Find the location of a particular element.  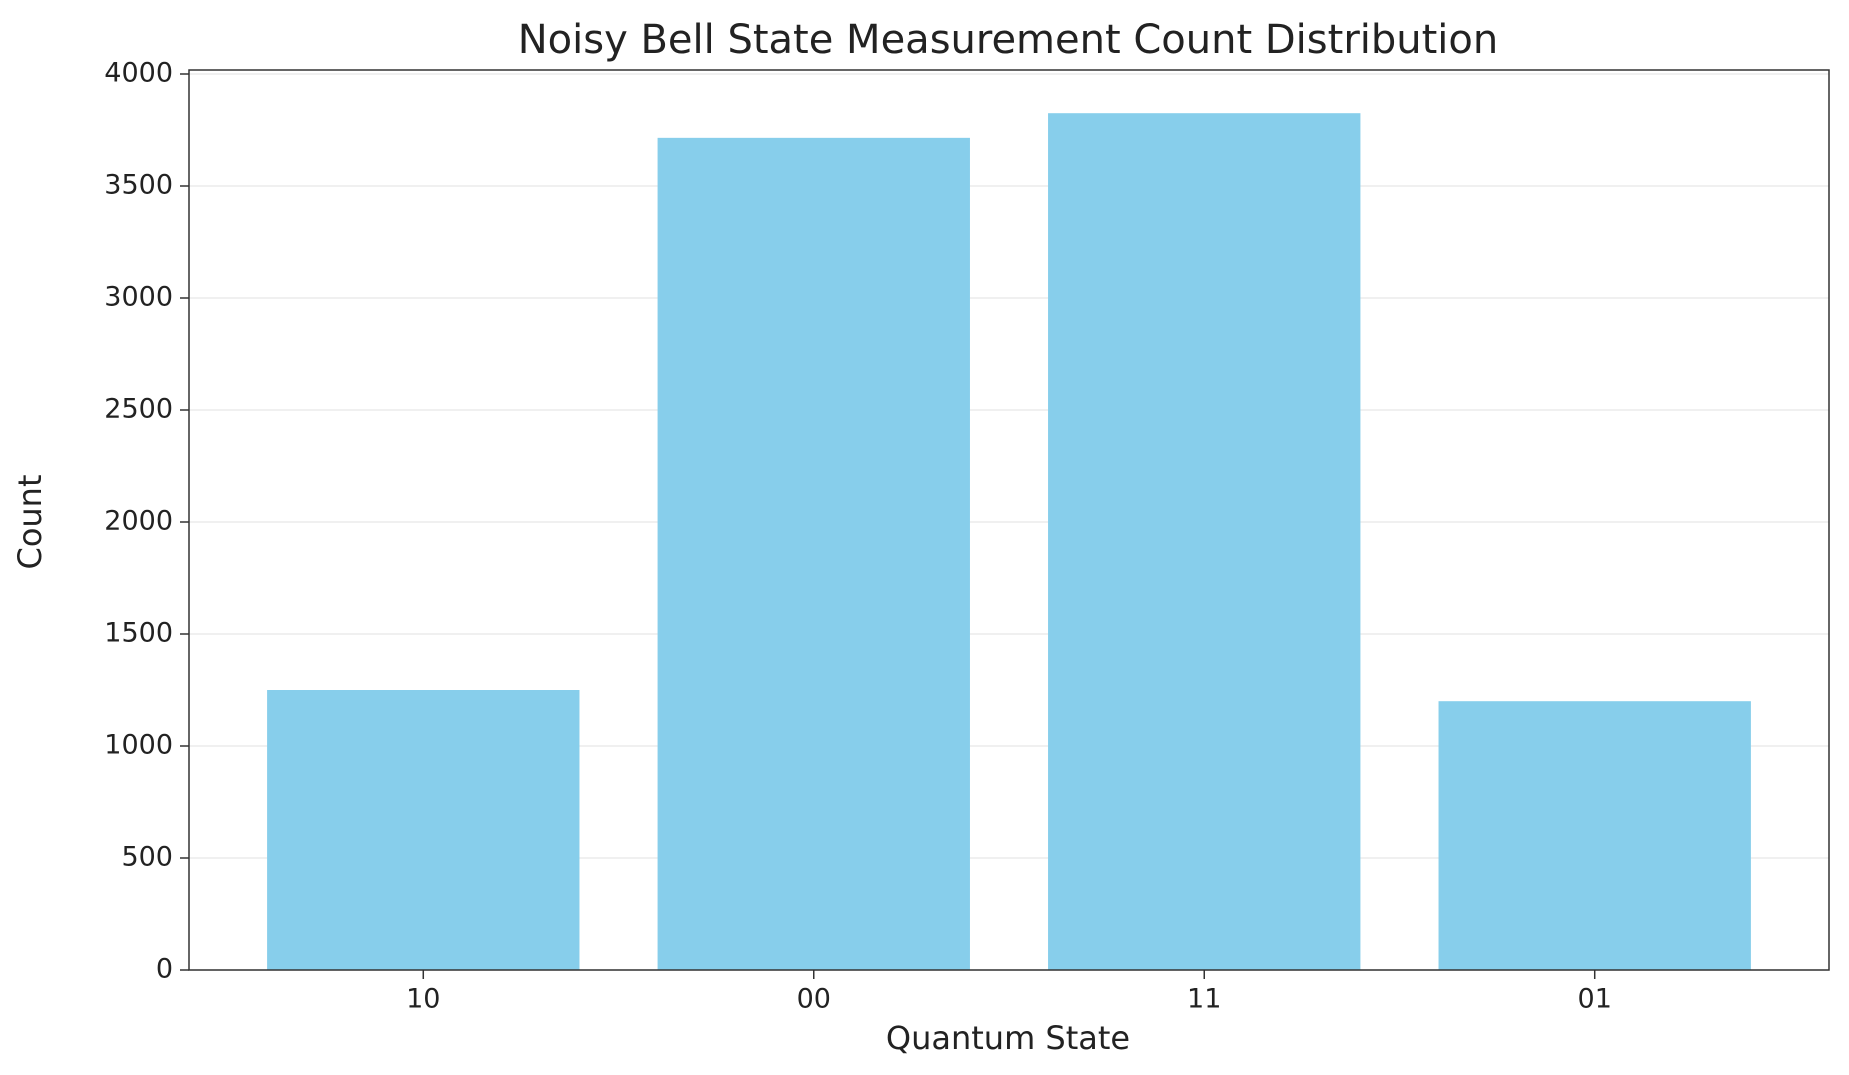

x-tick-label: 10 is located at coordinates (423, 999).